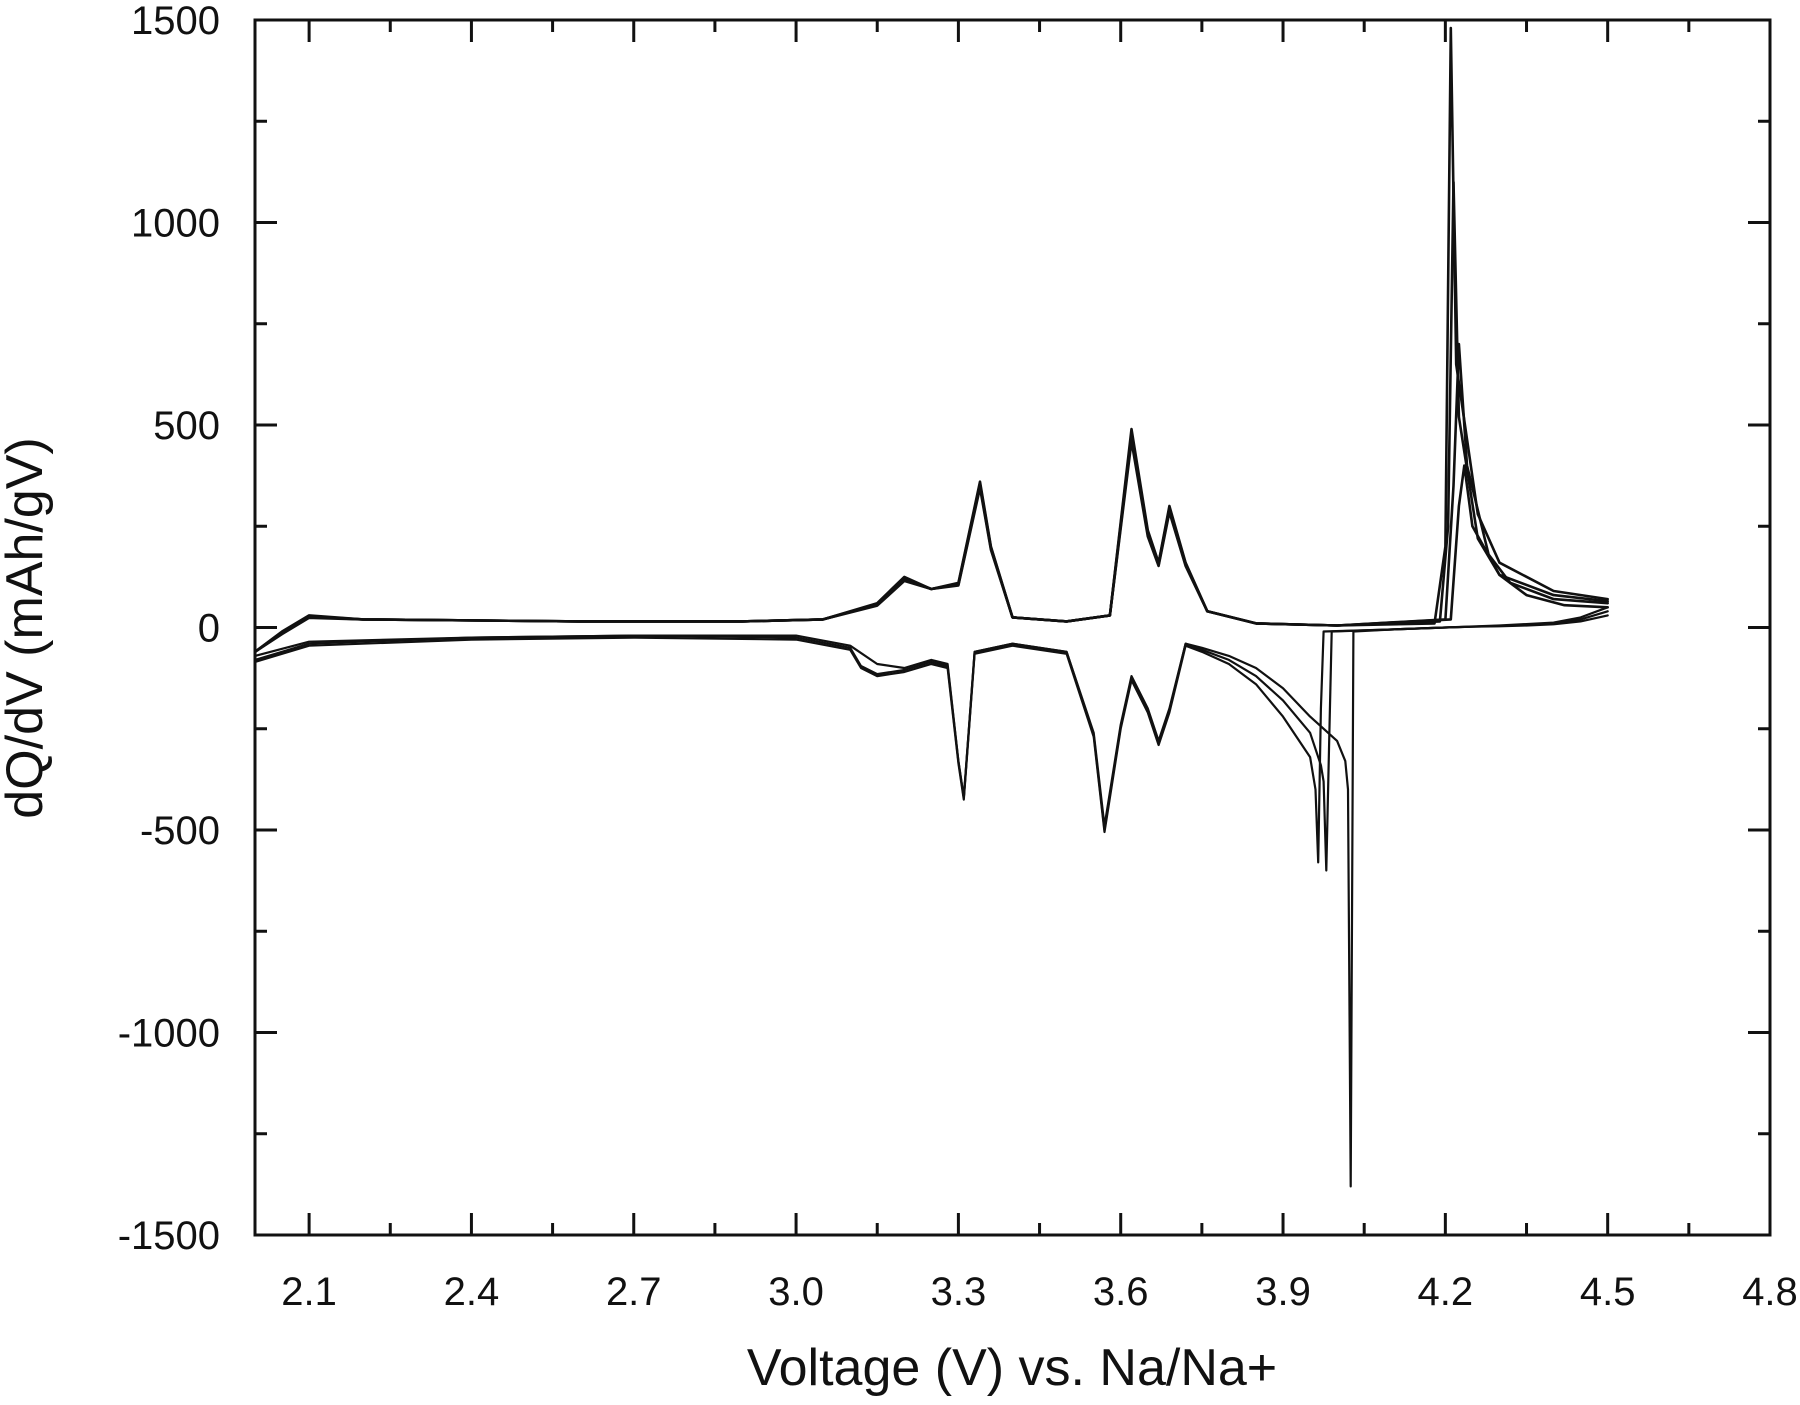  What do you see at coordinates (796, 1292) in the screenshot?
I see `x-tick-label: 3.0` at bounding box center [796, 1292].